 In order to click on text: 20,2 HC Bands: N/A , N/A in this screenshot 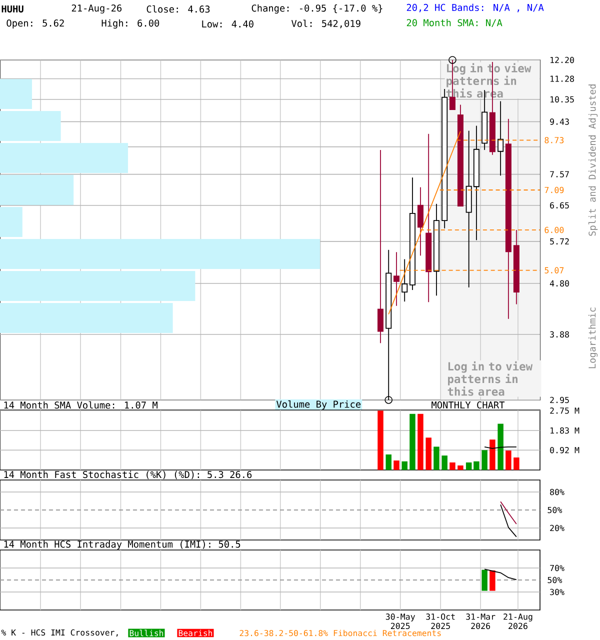, I will do `click(475, 8)`.